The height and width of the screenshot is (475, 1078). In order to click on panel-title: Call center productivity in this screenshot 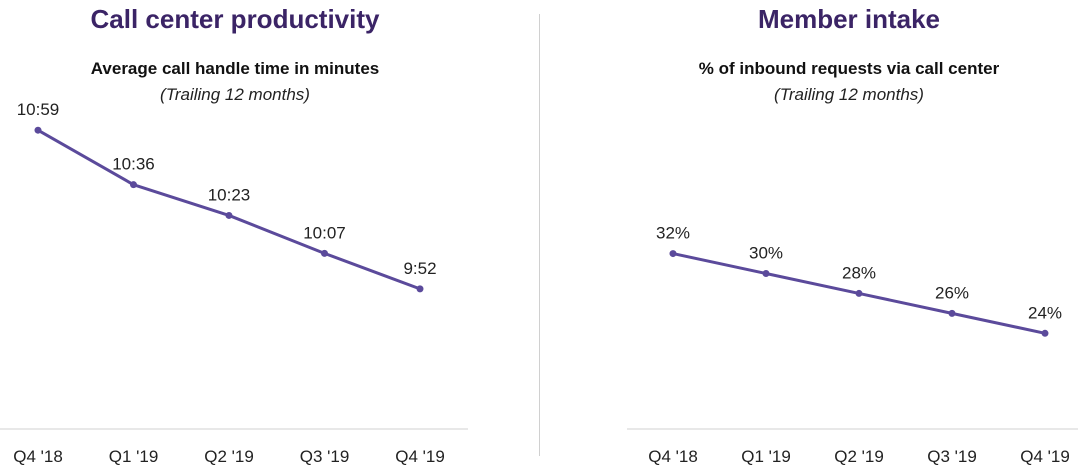, I will do `click(235, 19)`.